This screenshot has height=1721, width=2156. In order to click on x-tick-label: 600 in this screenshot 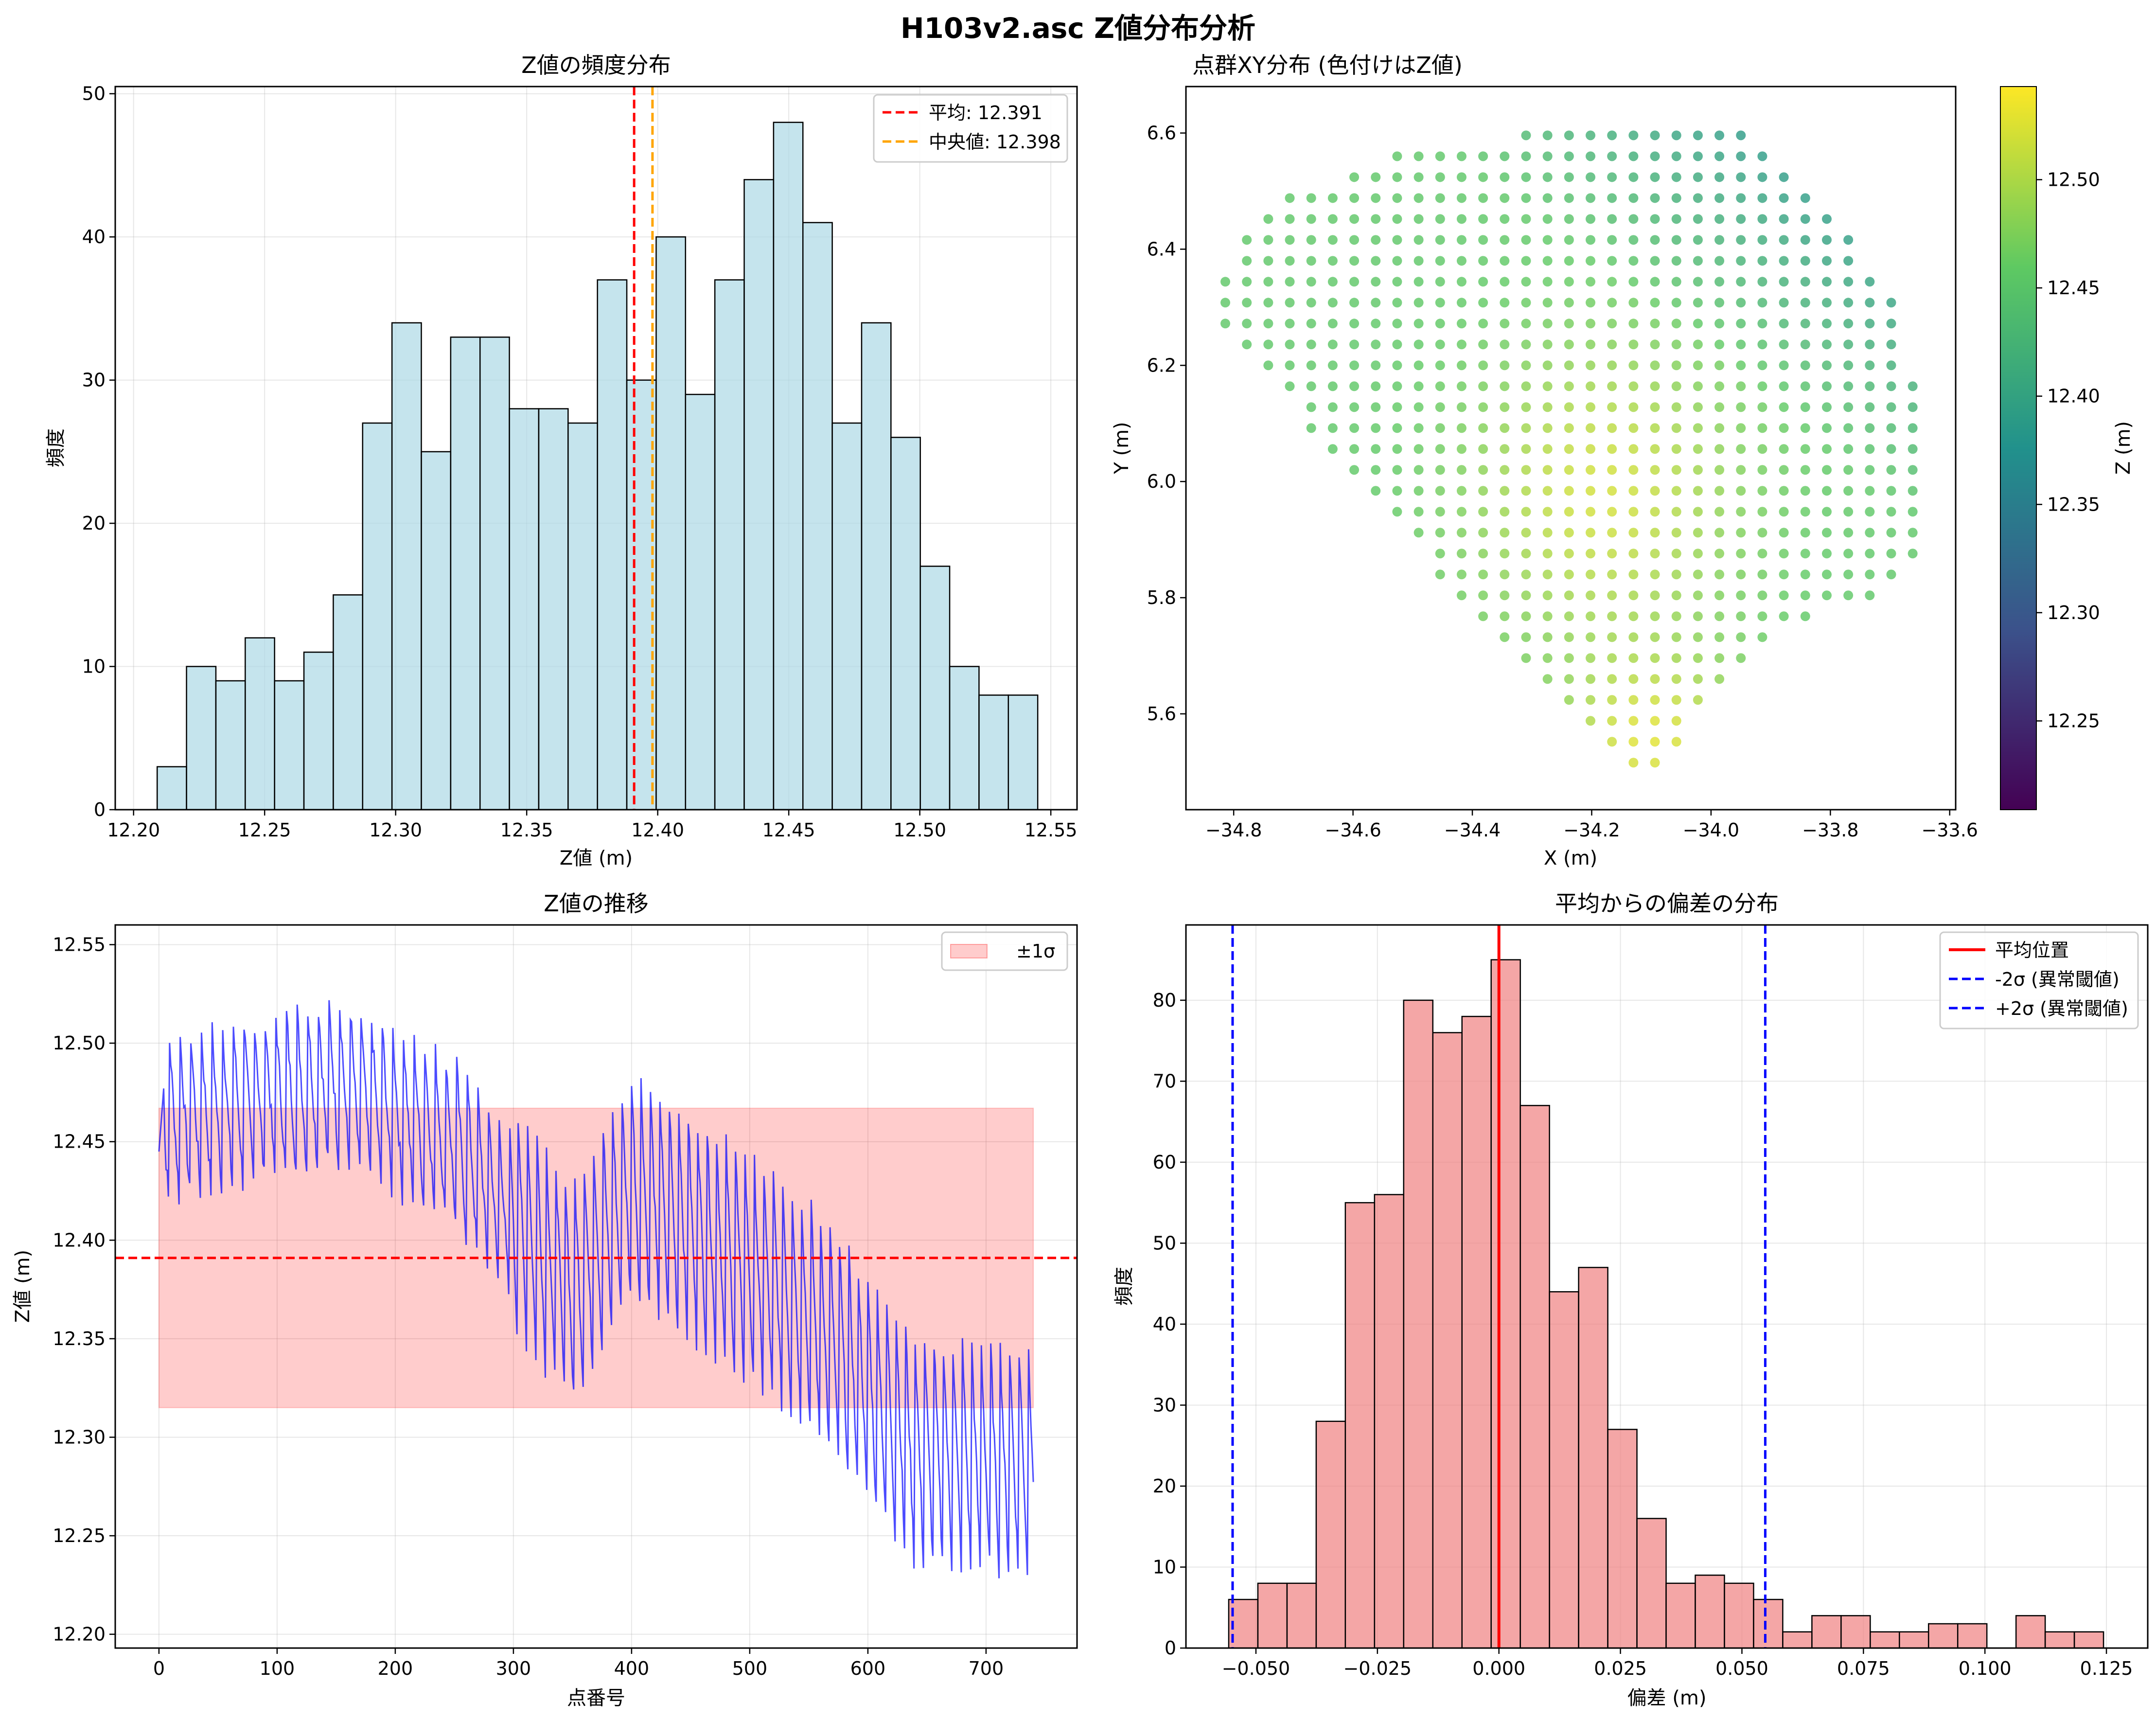, I will do `click(868, 1668)`.